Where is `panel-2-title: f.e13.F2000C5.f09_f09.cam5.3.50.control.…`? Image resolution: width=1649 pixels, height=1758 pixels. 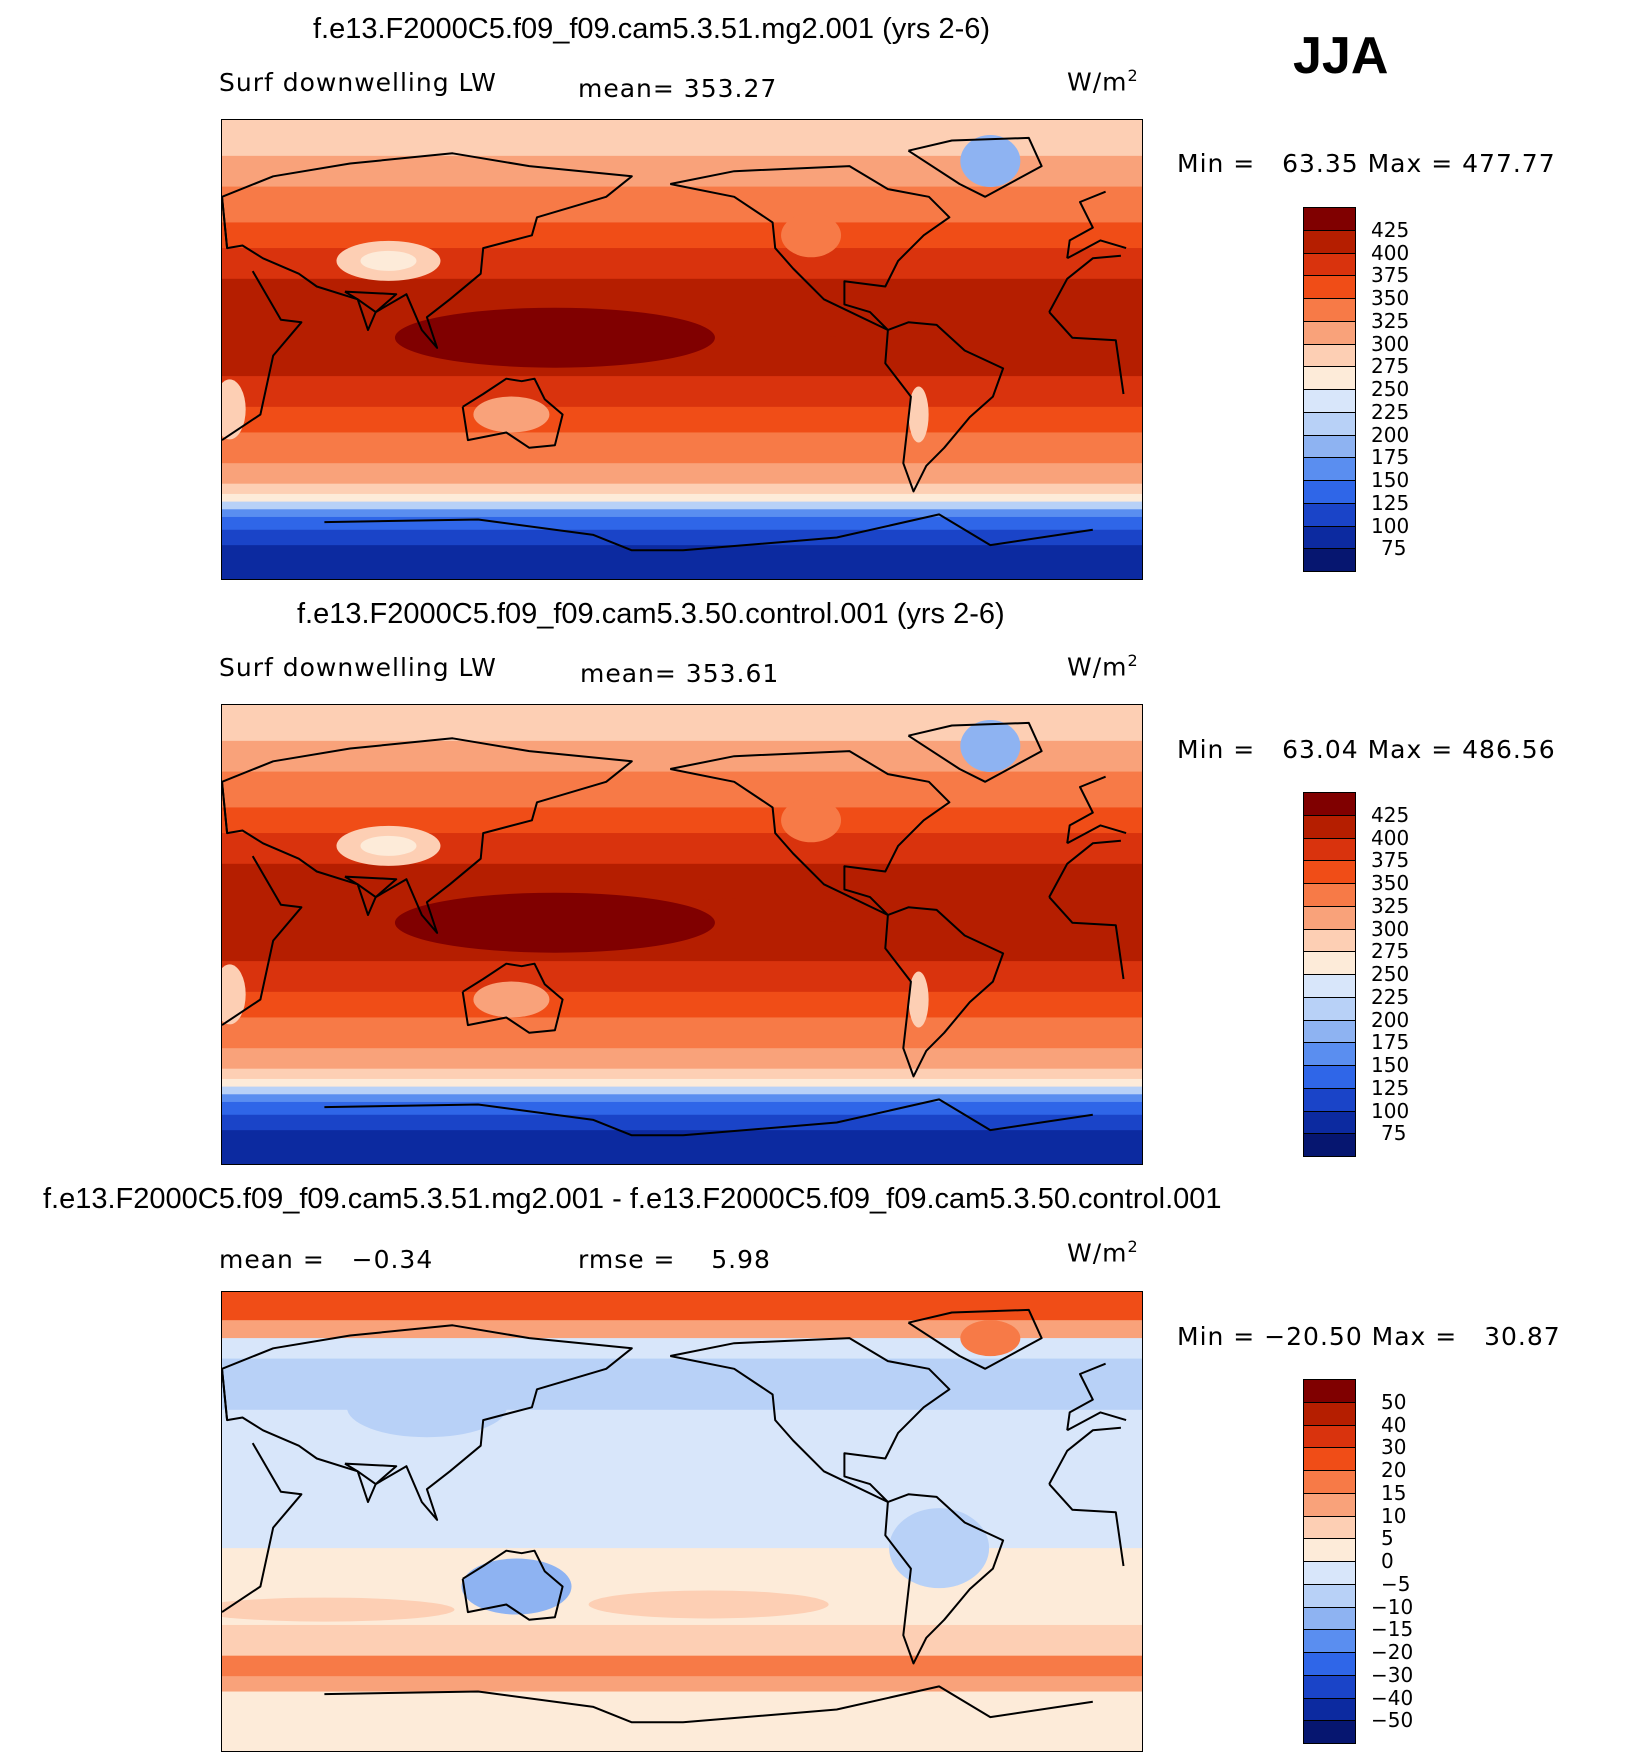
panel-2-title: f.e13.F2000C5.f09_f09.cam5.3.50.control.… is located at coordinates (651, 614).